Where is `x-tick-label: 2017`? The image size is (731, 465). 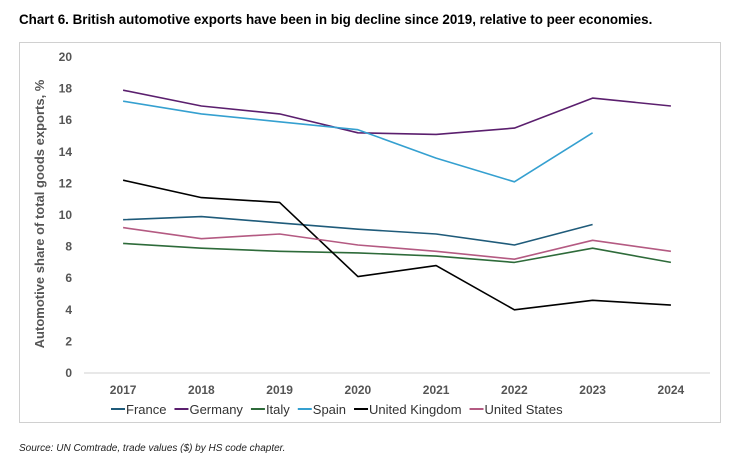
x-tick-label: 2017 is located at coordinates (123, 390).